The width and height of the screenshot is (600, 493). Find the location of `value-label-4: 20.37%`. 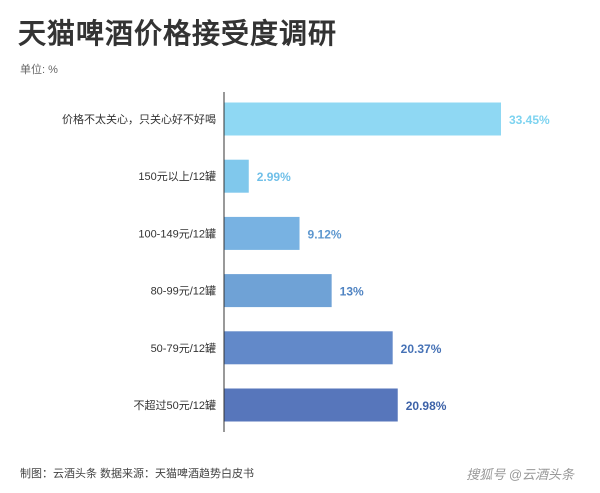

value-label-4: 20.37% is located at coordinates (421, 349).